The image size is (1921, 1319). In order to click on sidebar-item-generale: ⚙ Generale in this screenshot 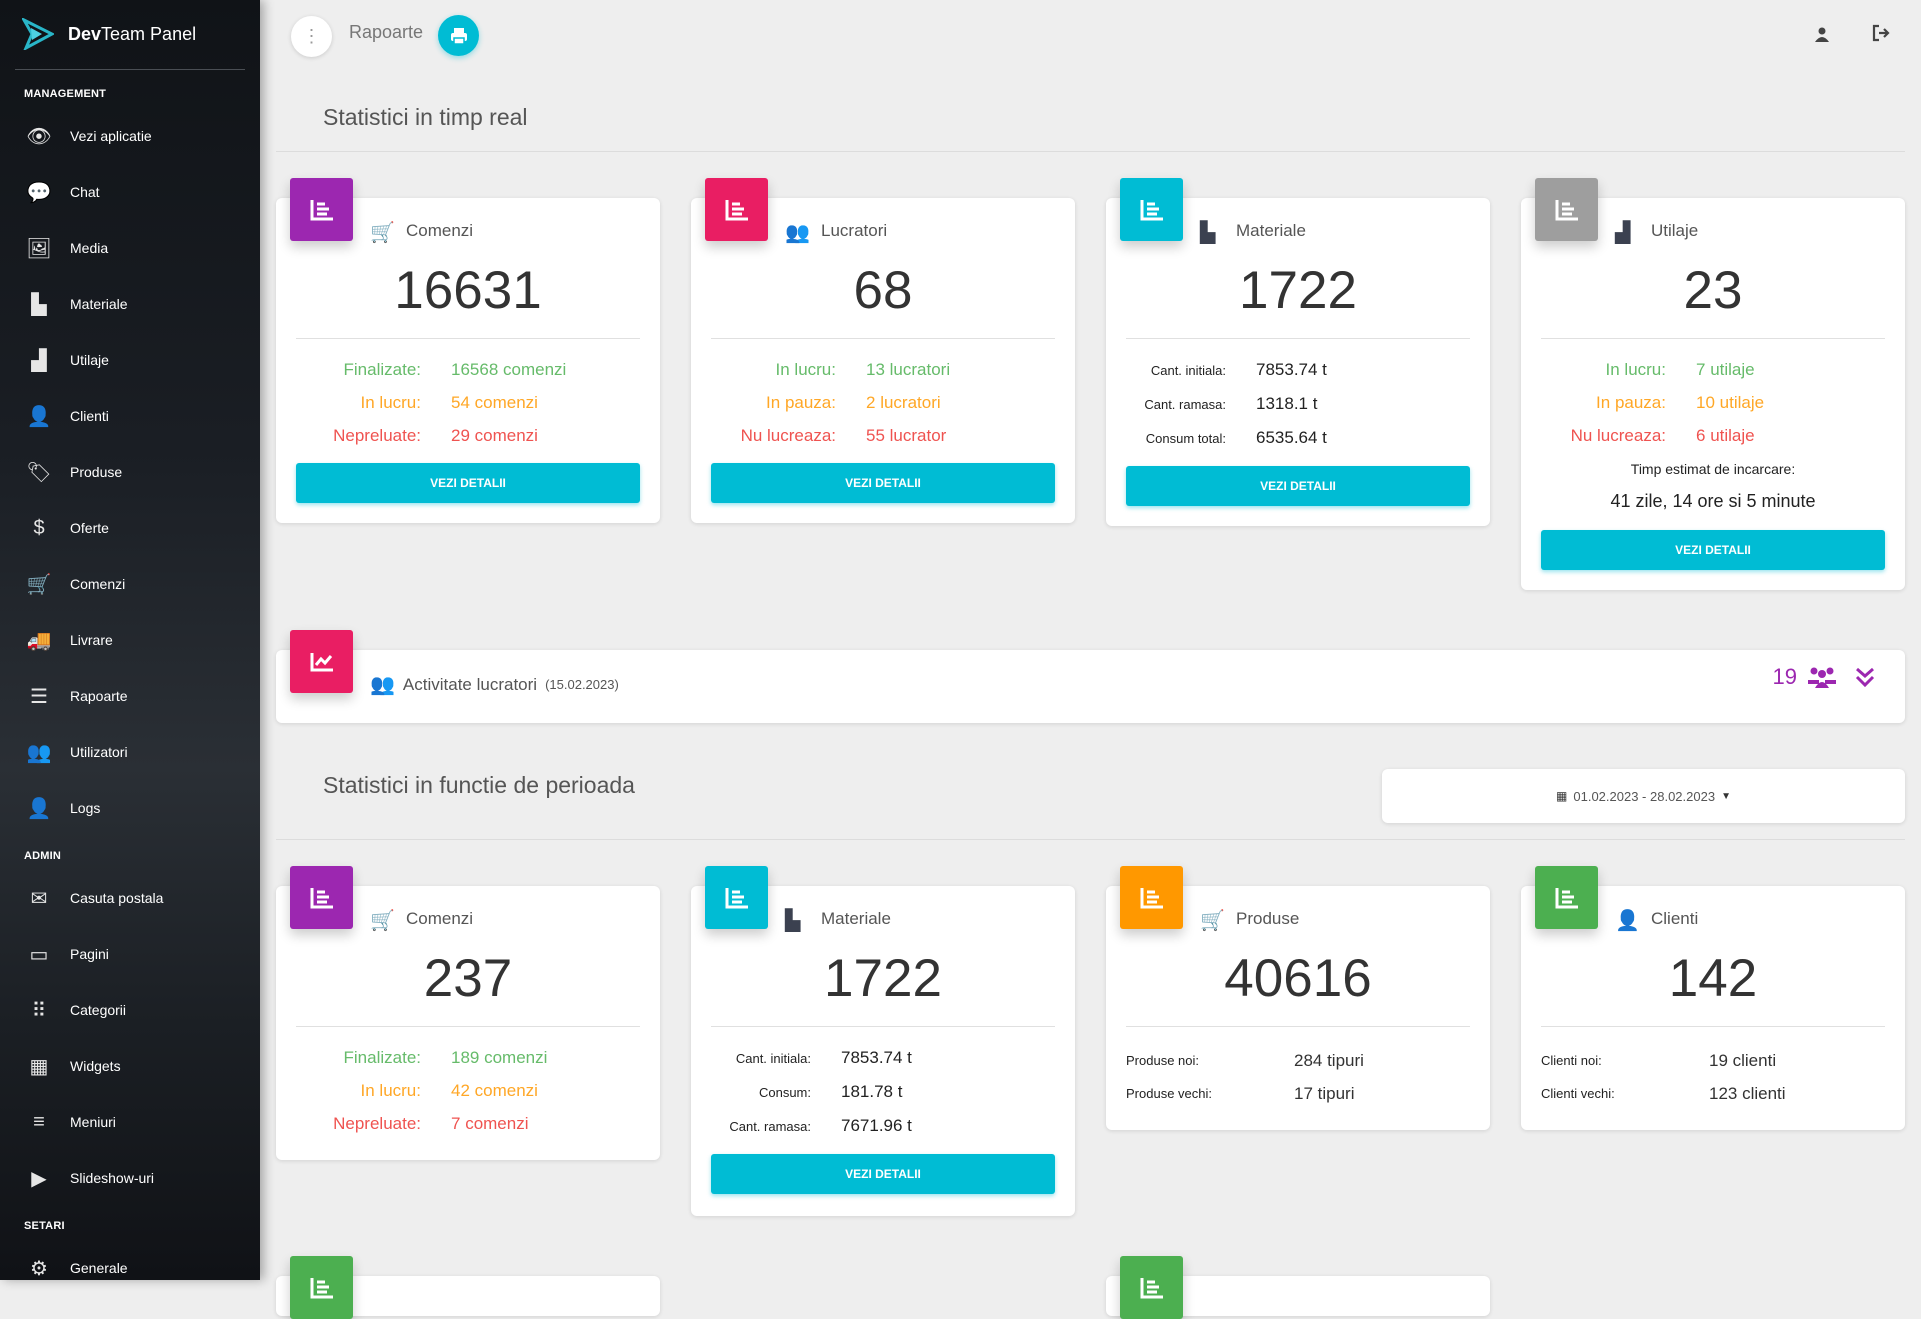, I will do `click(134, 1264)`.